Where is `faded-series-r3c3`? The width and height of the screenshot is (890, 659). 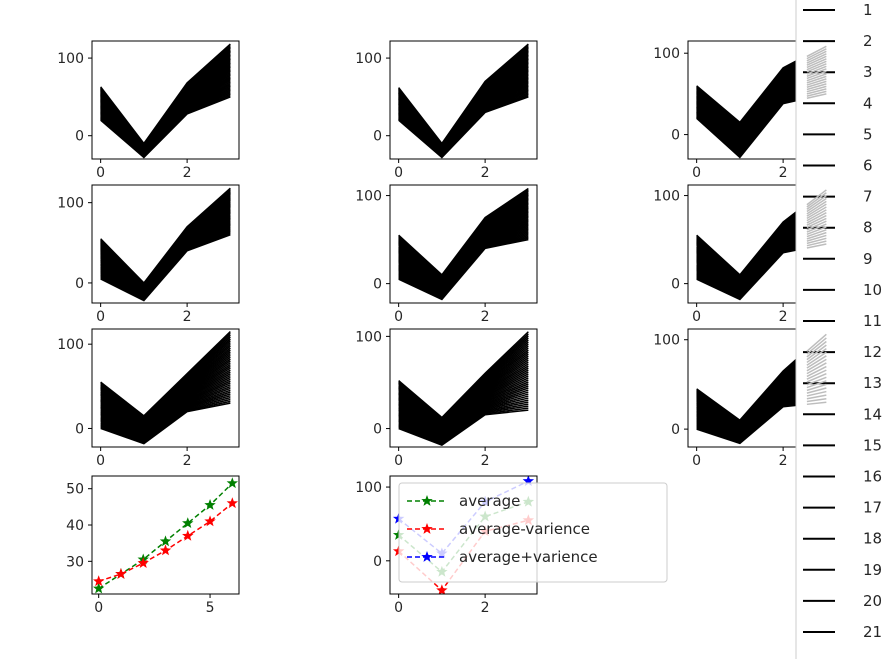 faded-series-r3c3 is located at coordinates (816, 369).